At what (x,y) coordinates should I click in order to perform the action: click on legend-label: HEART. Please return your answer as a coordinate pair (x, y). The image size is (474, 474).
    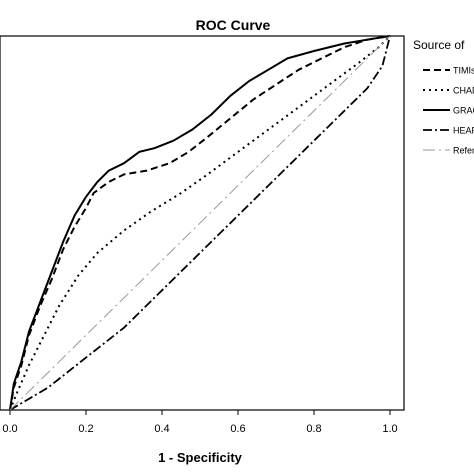
    Looking at the image, I should click on (463, 131).